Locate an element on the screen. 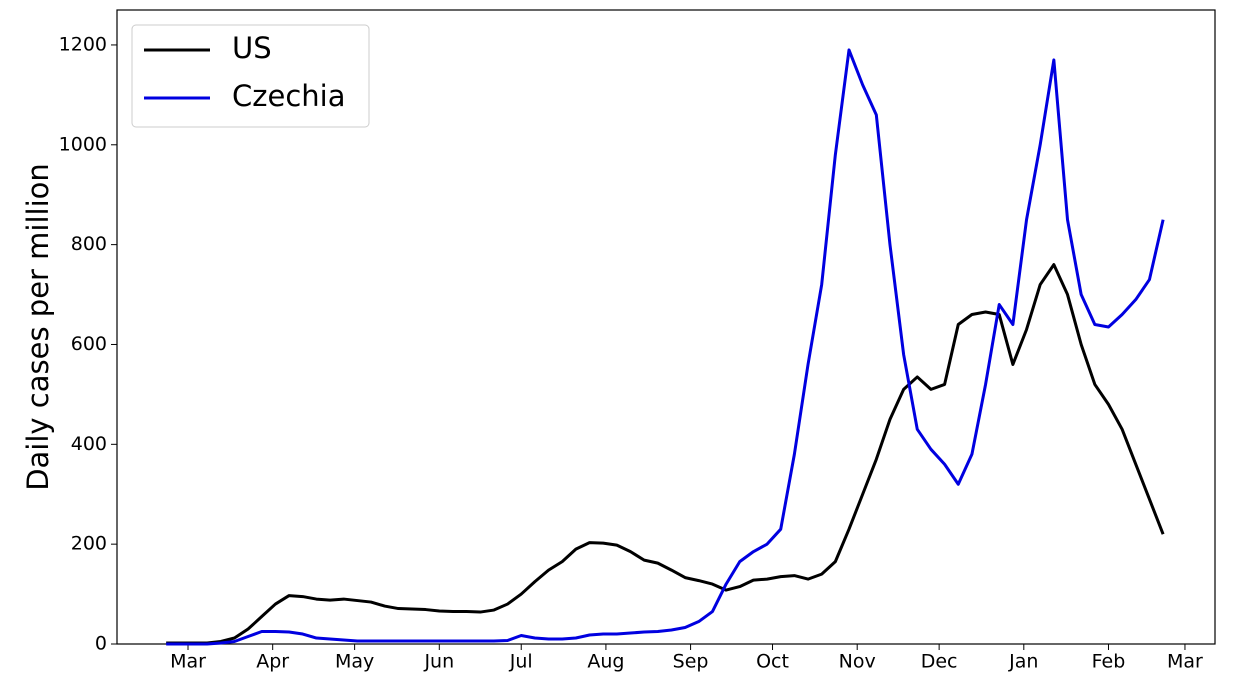 This screenshot has height=682, width=1234. legend-label: Czechia is located at coordinates (288, 96).